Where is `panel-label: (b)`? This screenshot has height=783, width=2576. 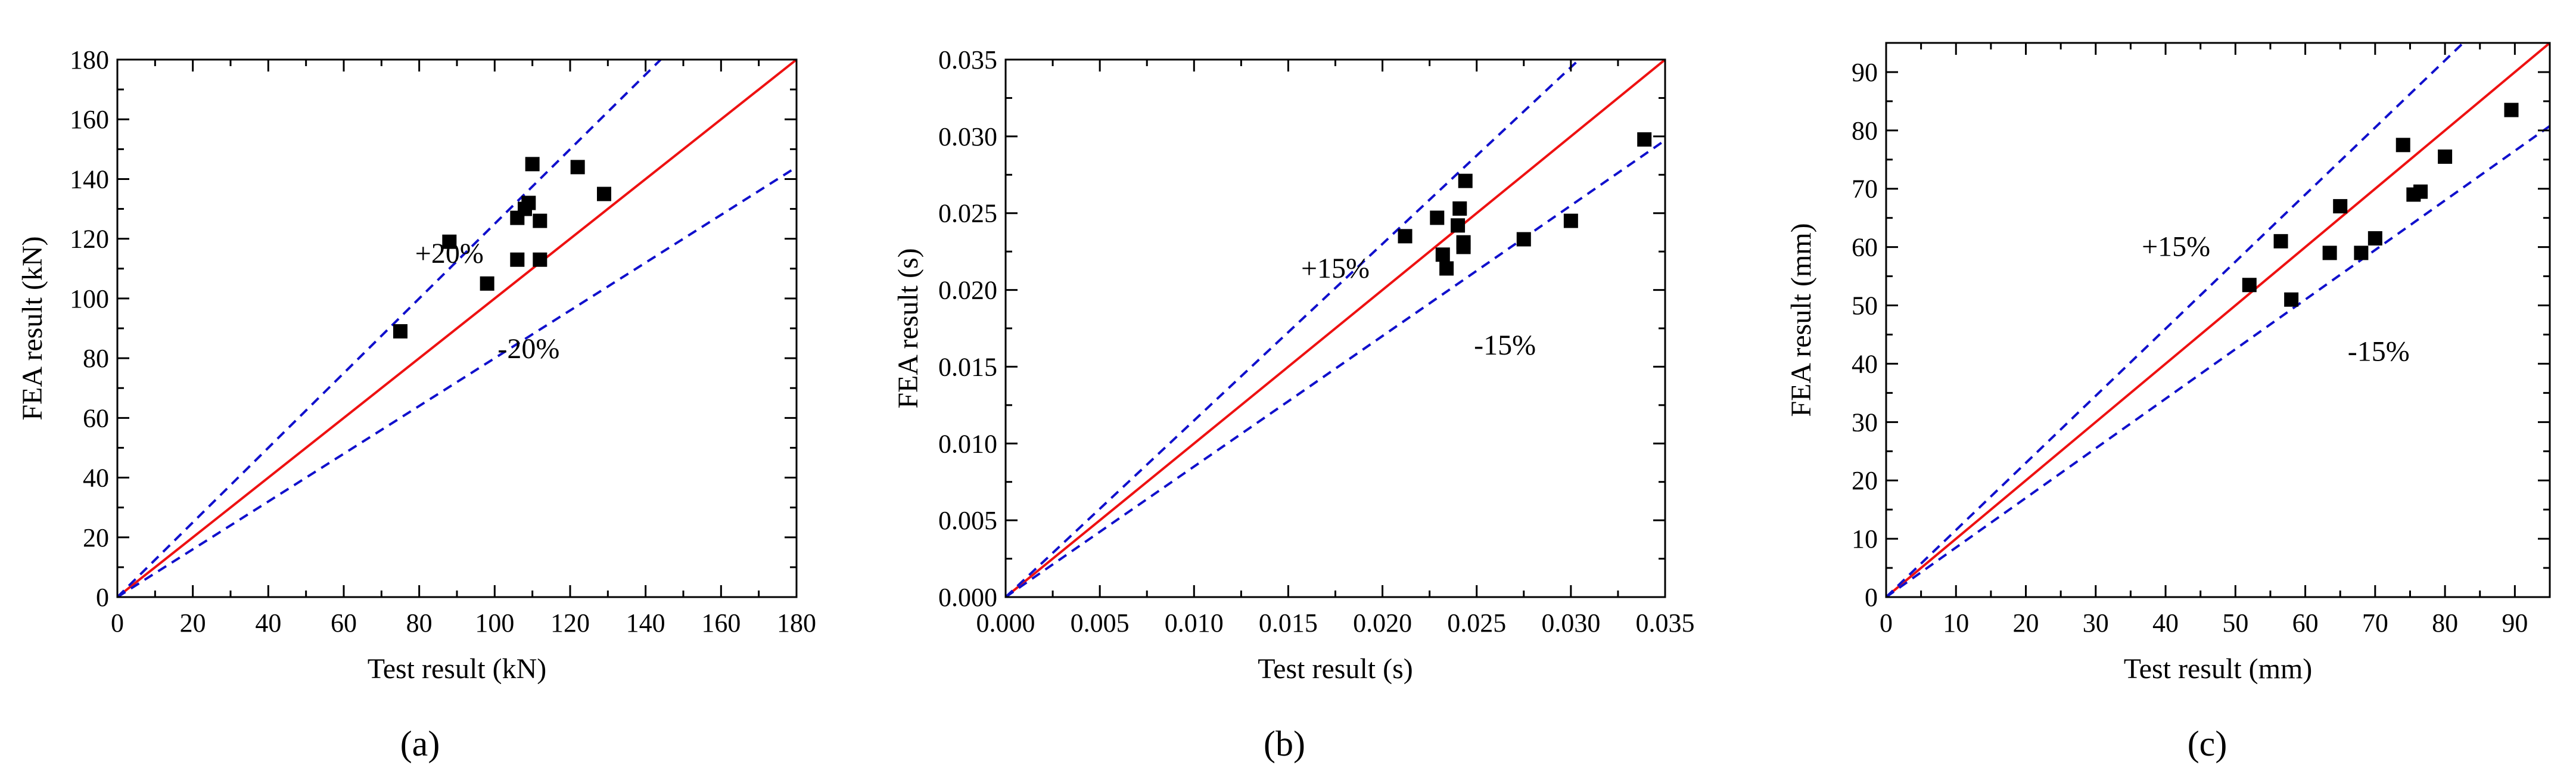 panel-label: (b) is located at coordinates (1284, 744).